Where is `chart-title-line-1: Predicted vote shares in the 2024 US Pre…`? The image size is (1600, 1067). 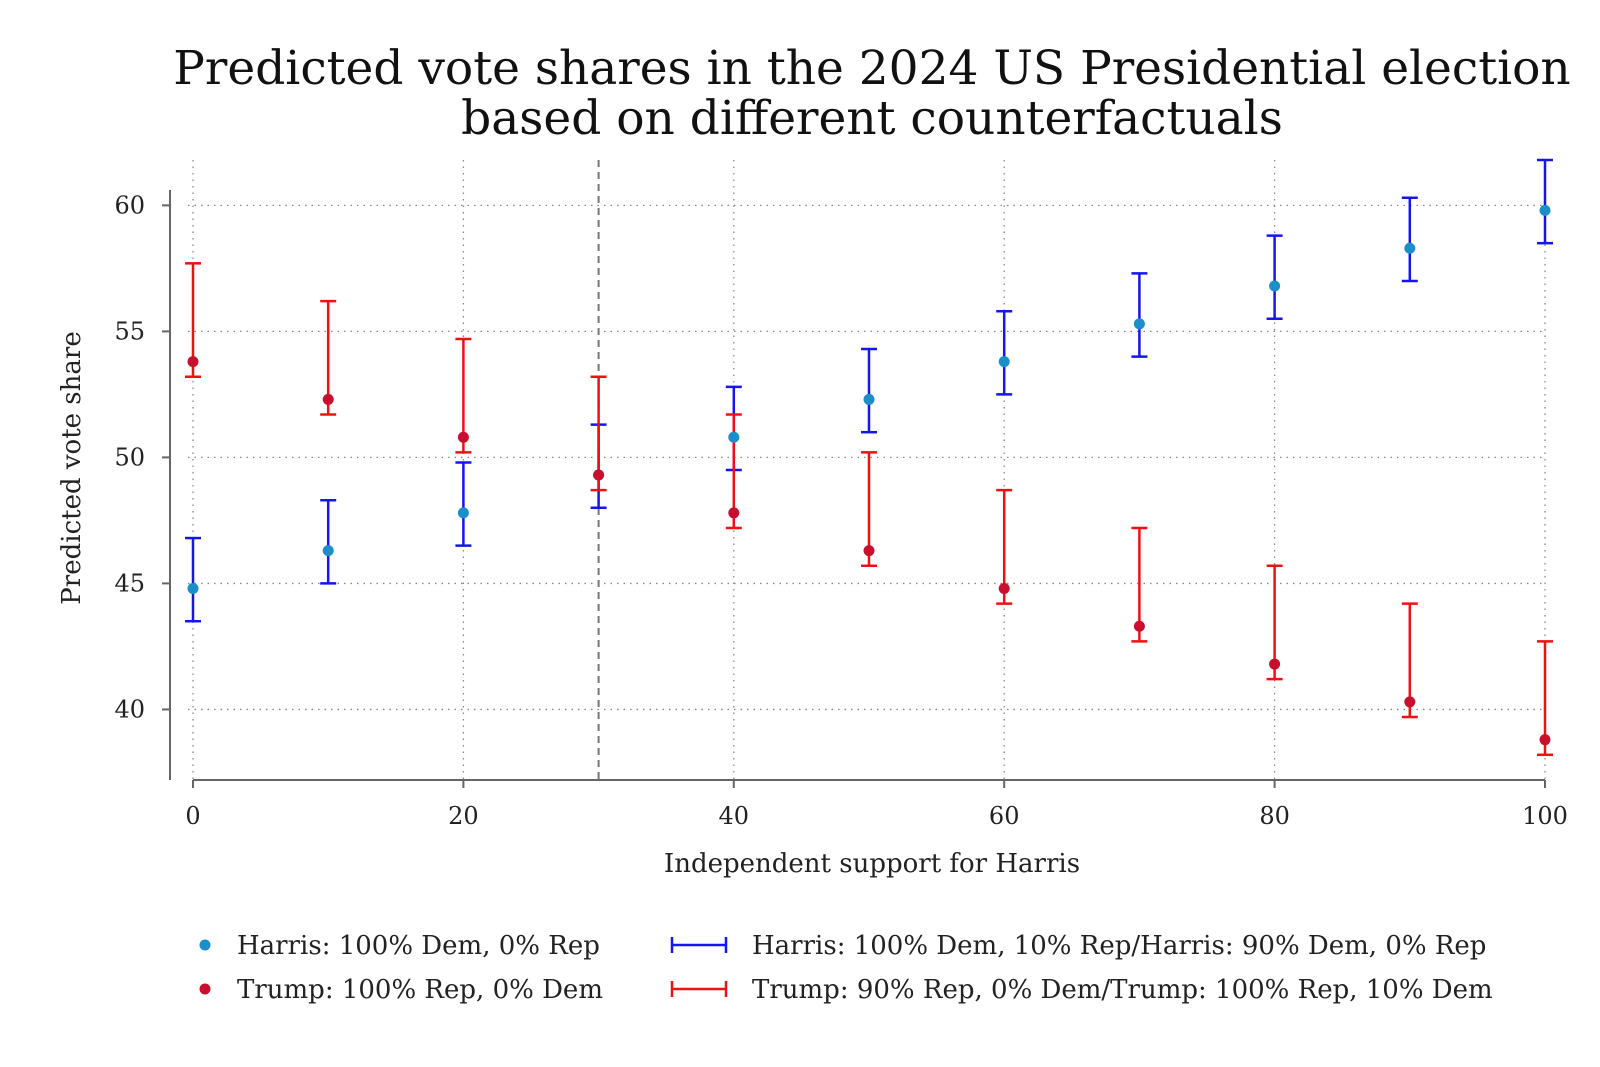 chart-title-line-1: Predicted vote shares in the 2024 US Pre… is located at coordinates (871, 68).